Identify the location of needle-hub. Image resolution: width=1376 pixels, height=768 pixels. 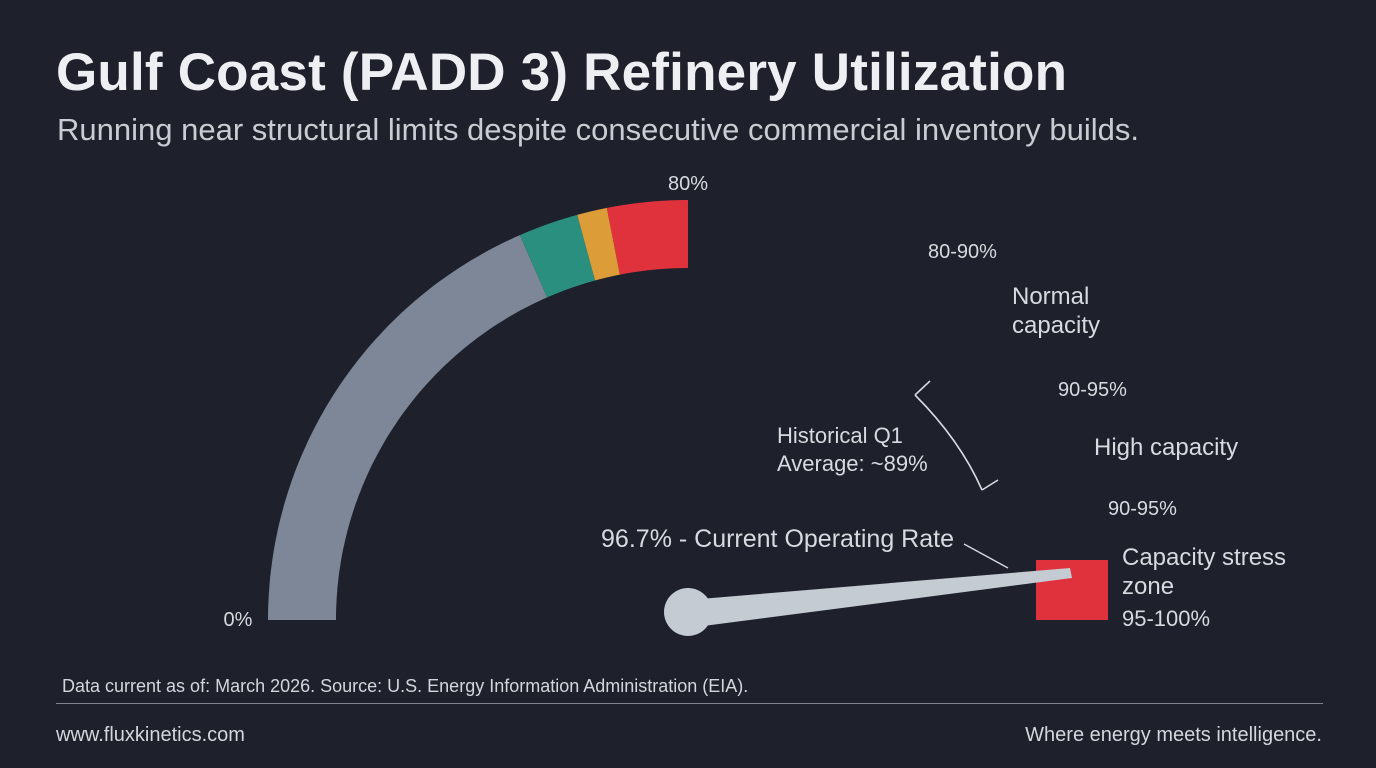
(688, 612).